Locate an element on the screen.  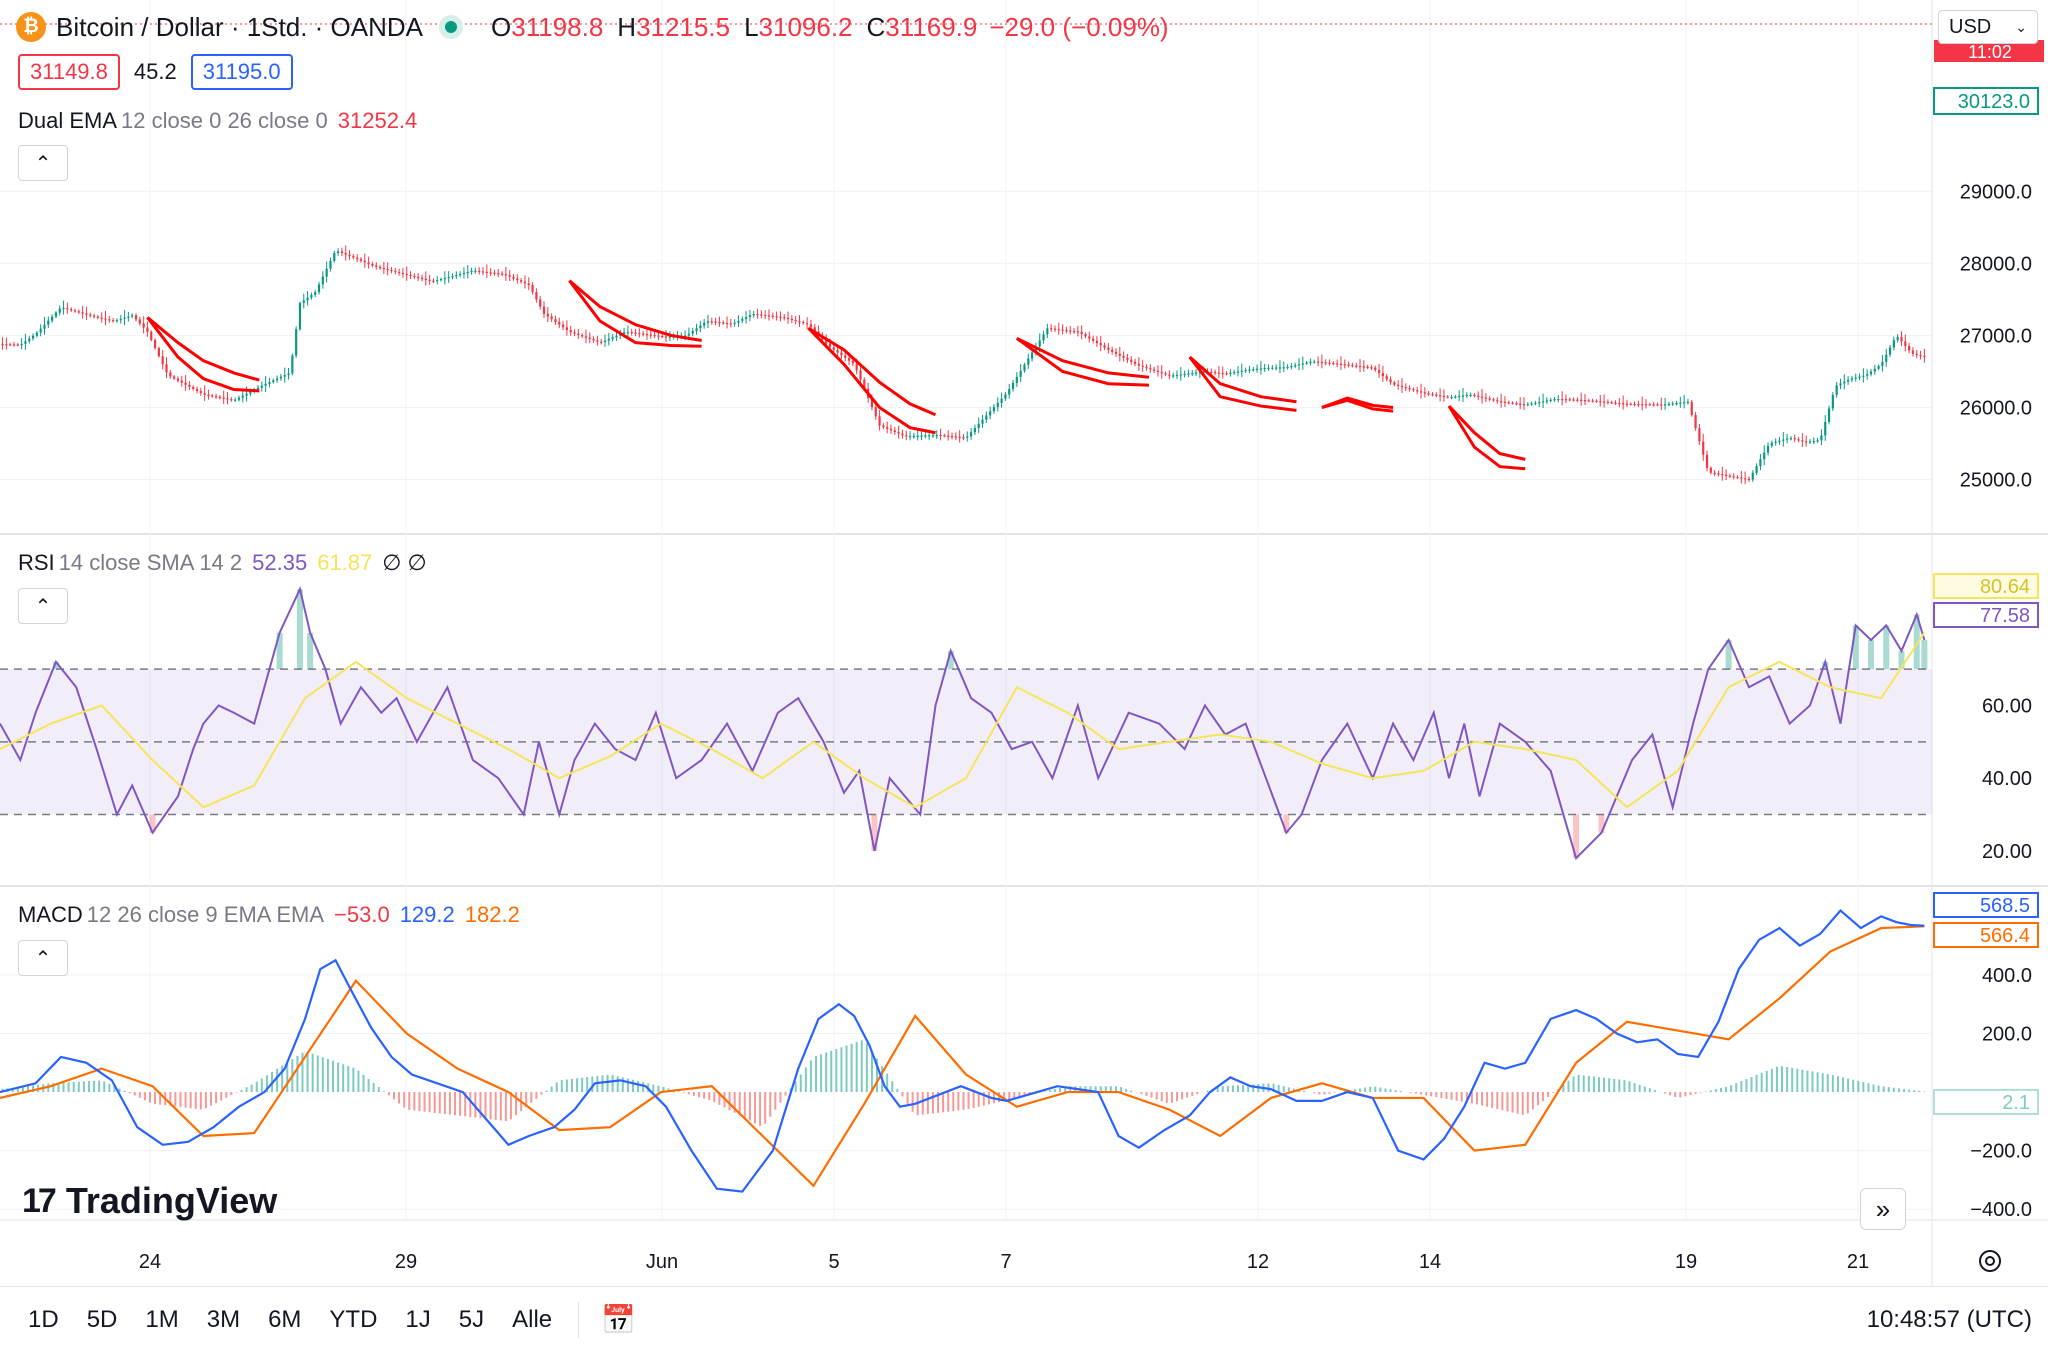
rsi-legend: RSI 14 close SMA 14 2 52.35 61.87 ∅ ∅ is located at coordinates (222, 563).